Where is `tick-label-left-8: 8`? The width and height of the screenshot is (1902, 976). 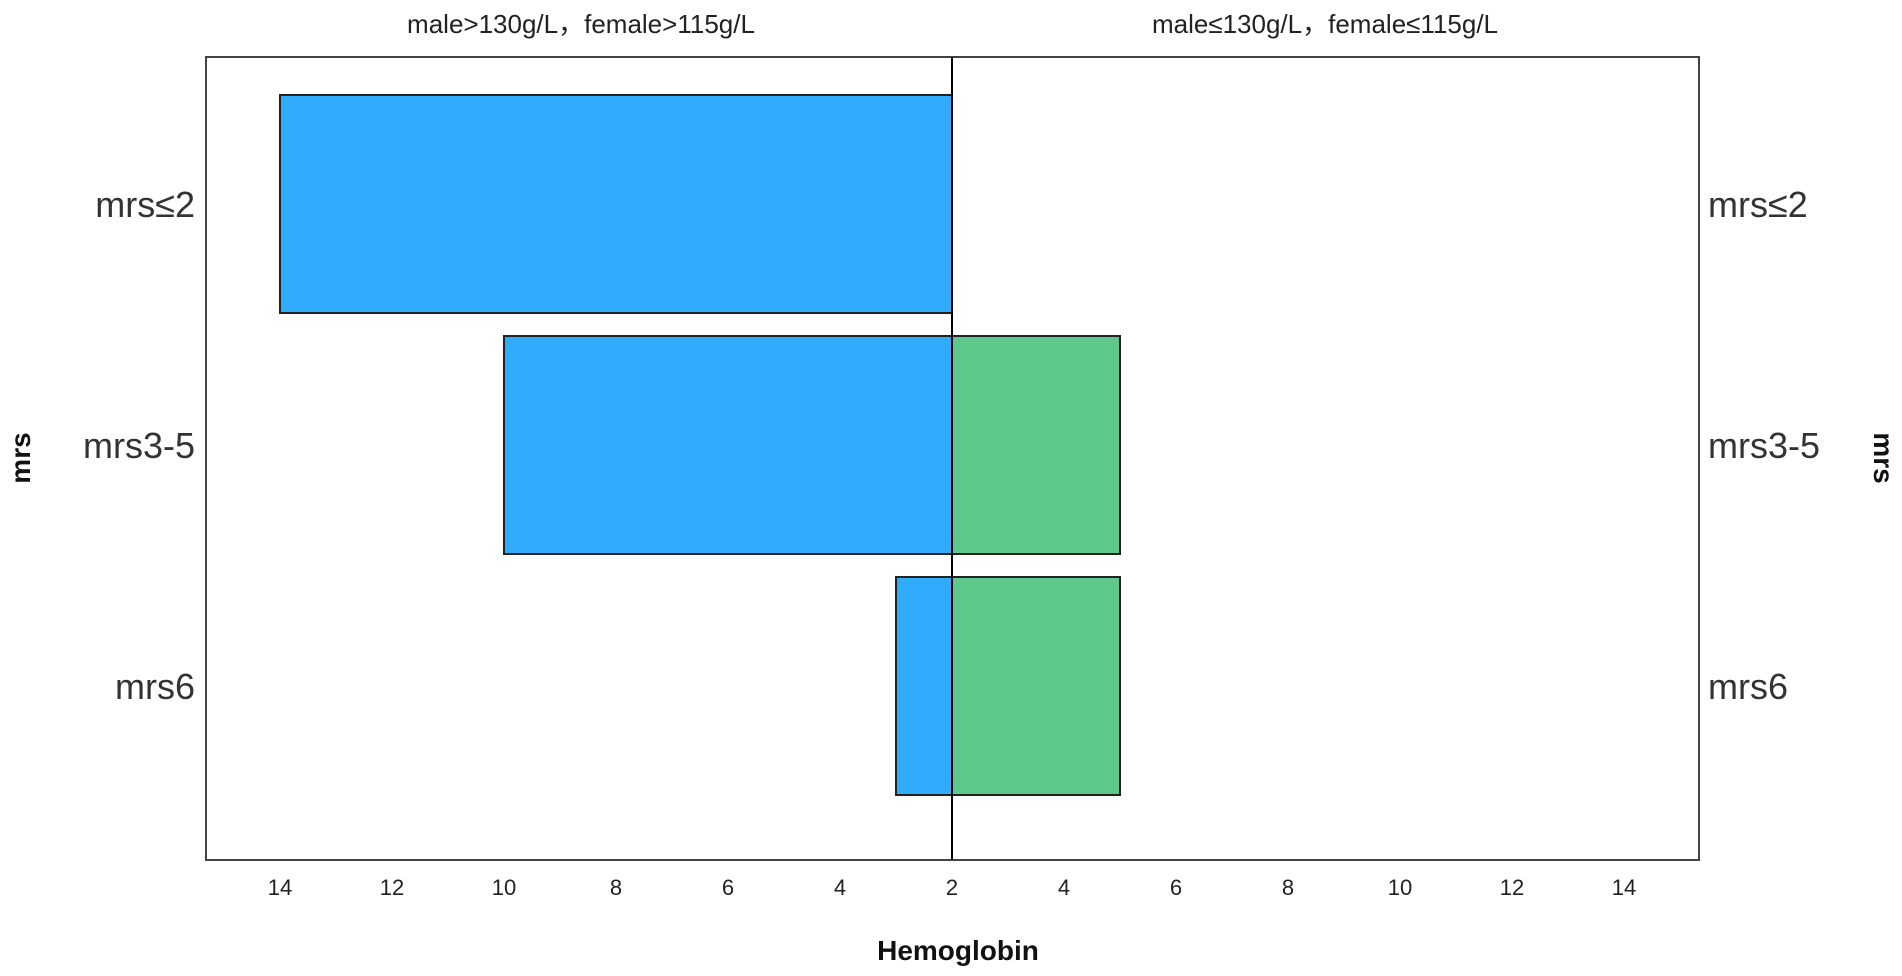 tick-label-left-8: 8 is located at coordinates (616, 887).